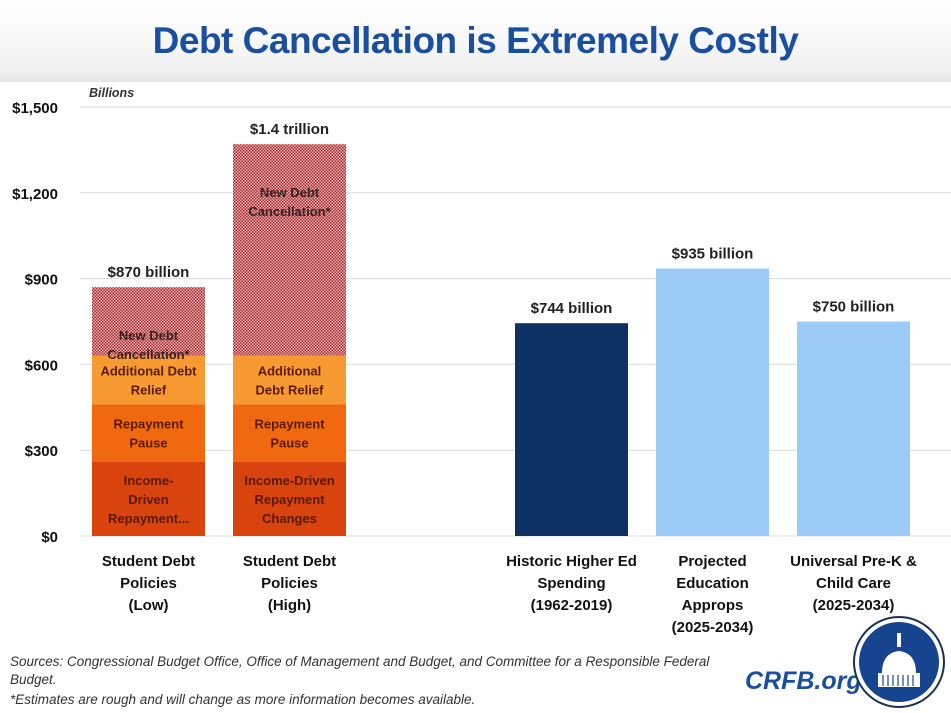 This screenshot has height=713, width=951. I want to click on chart-title: Debt Cancellation is Extremely Costly, so click(475, 40).